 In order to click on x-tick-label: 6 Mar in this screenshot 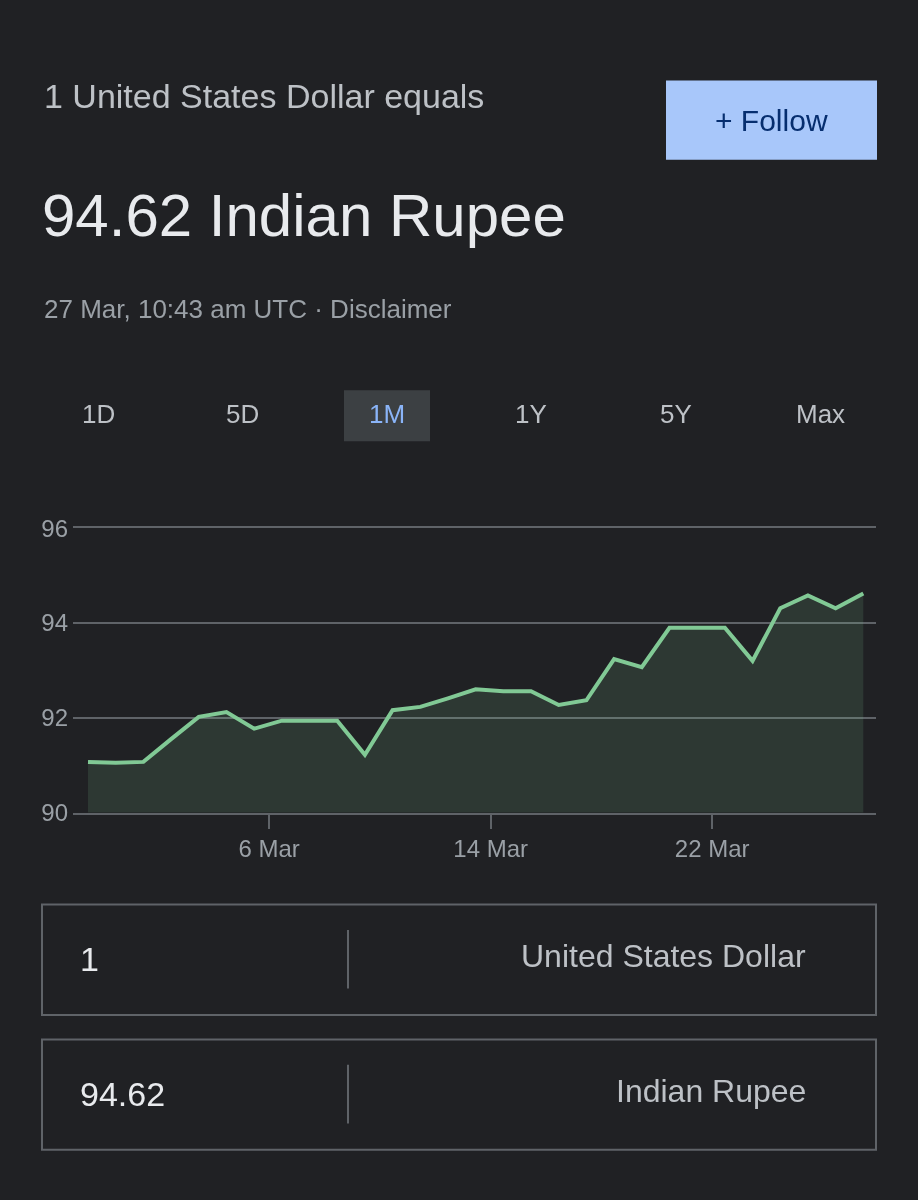, I will do `click(269, 849)`.